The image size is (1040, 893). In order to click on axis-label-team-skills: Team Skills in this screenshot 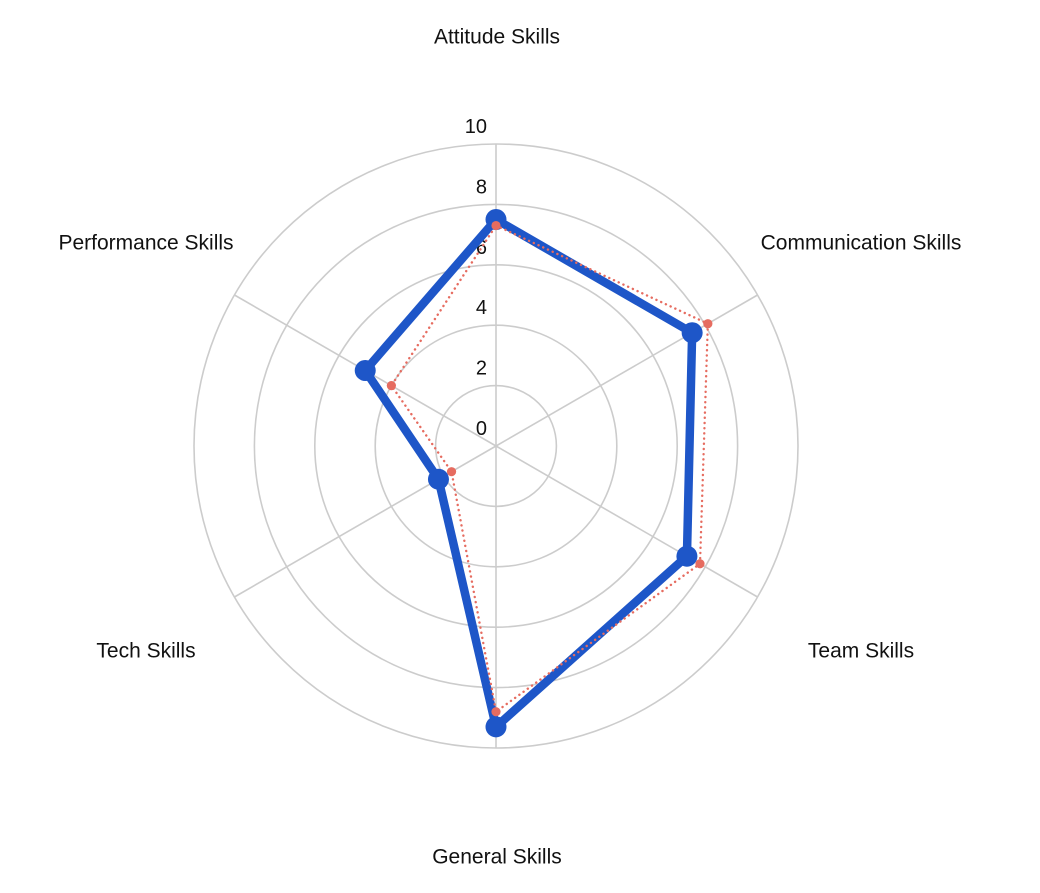, I will do `click(861, 651)`.